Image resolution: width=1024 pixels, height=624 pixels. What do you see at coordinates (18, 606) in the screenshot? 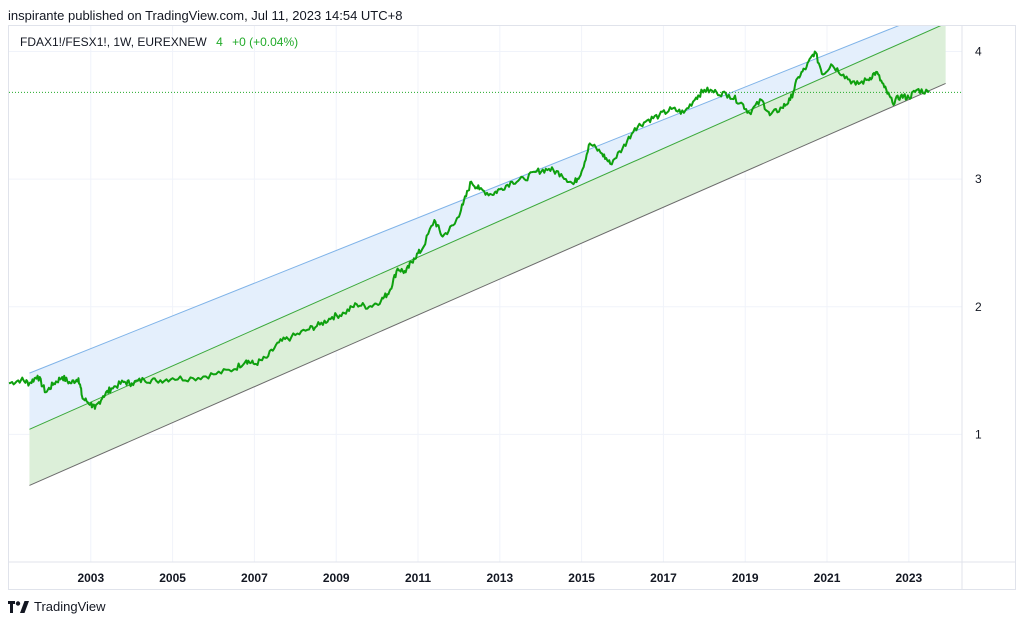
I see `tradingview-logo-icon` at bounding box center [18, 606].